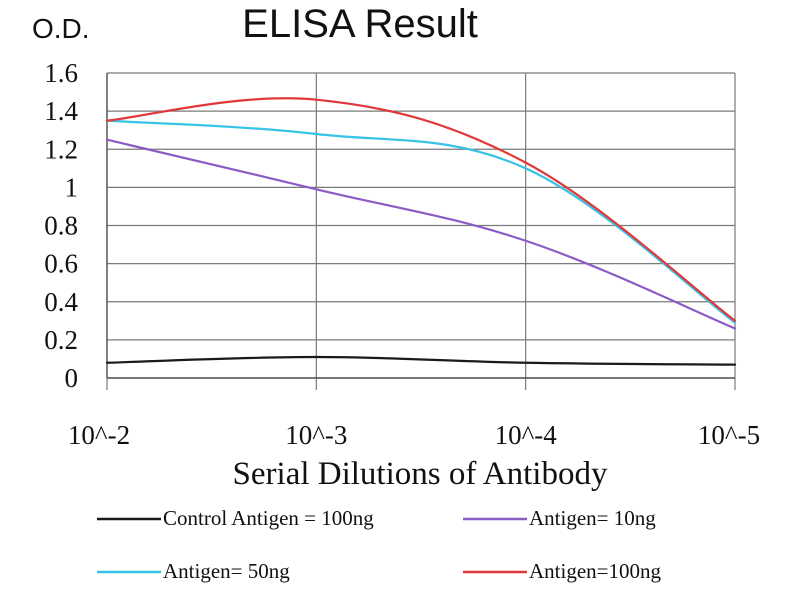 The height and width of the screenshot is (600, 800). Describe the element at coordinates (592, 518) in the screenshot. I see `legend-label: Antigen= 10ng` at that location.